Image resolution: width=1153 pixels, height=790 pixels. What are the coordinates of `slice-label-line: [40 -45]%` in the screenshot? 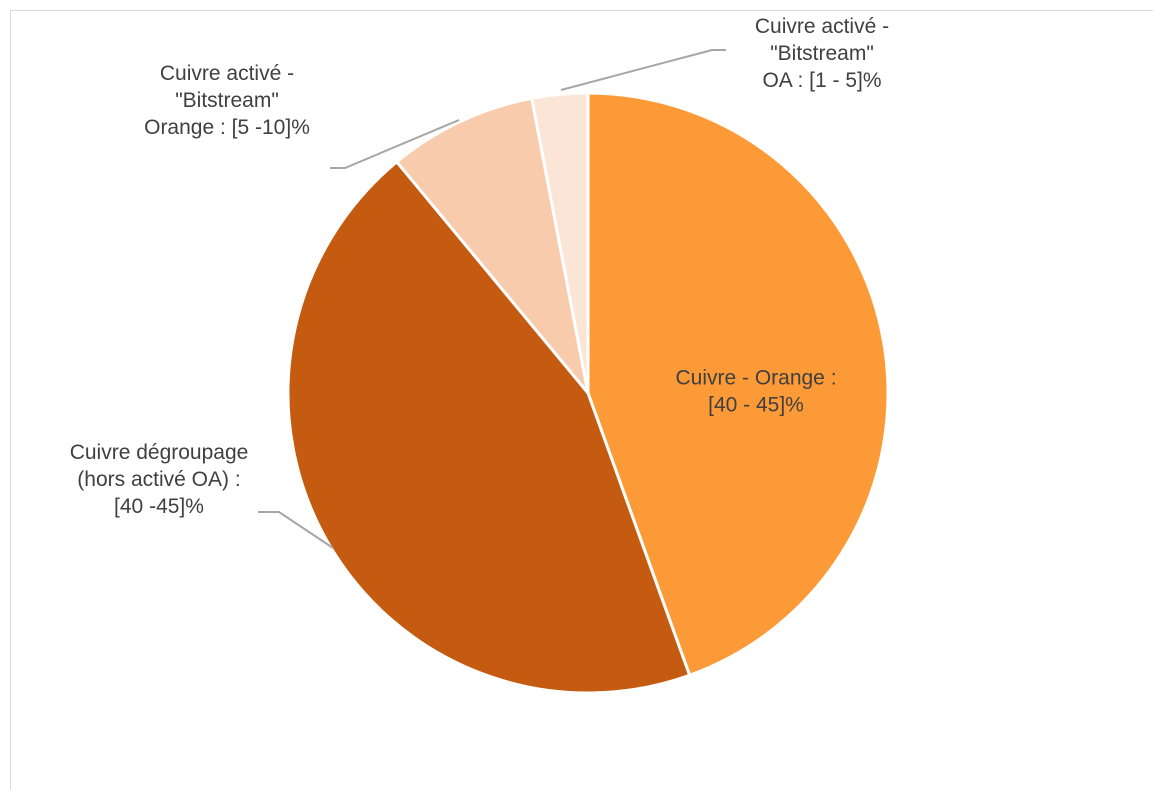 It's located at (159, 506).